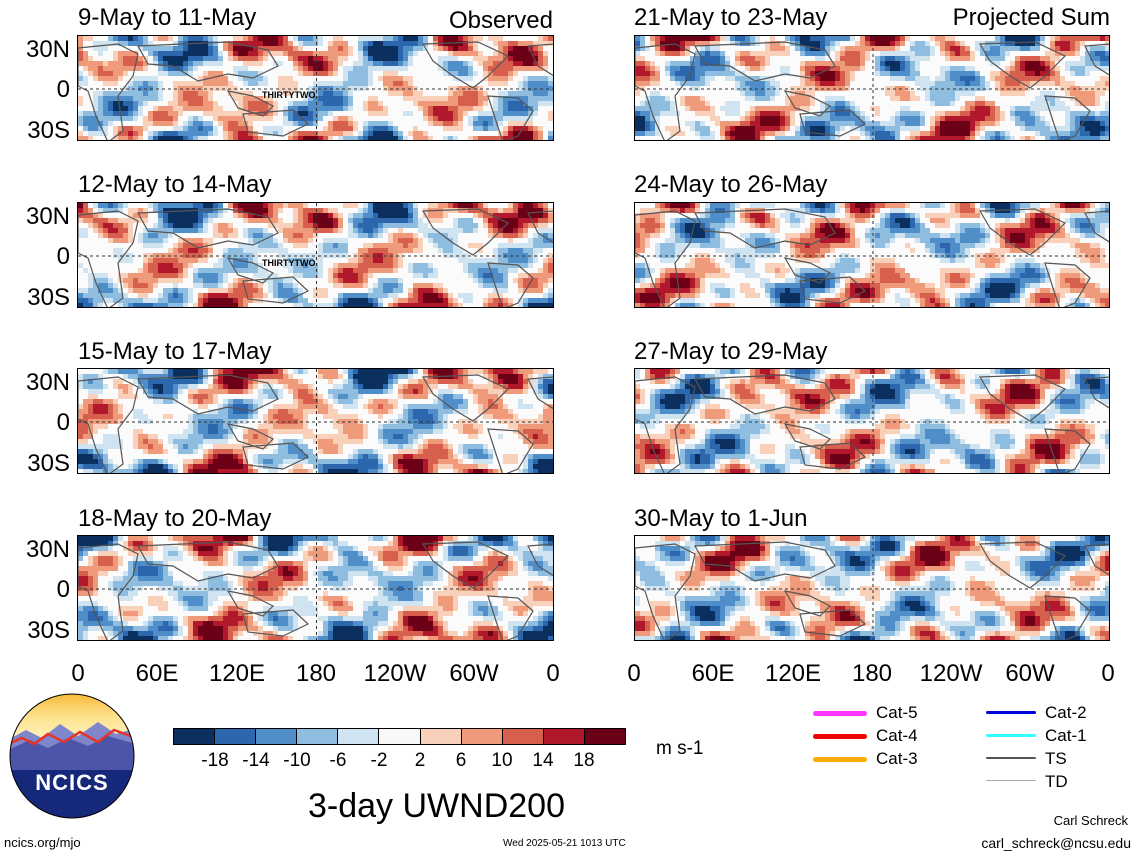  Describe the element at coordinates (42, 842) in the screenshot. I see `website-link: ncics.org/mjo` at that location.